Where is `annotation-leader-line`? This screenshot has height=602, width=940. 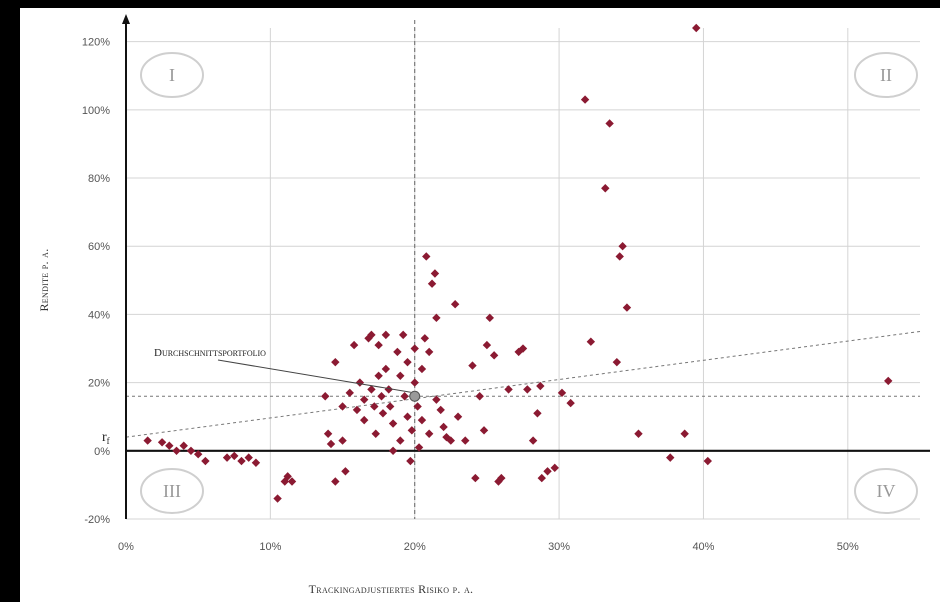
annotation-leader-line is located at coordinates (314, 376).